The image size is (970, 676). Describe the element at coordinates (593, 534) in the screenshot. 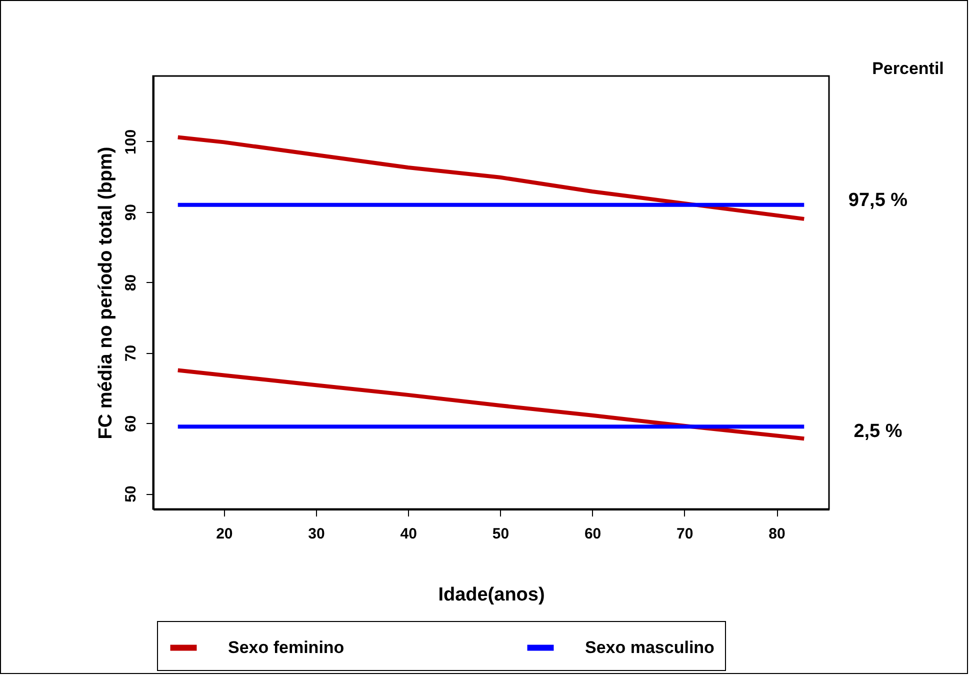

I see `x-tick-label: 60` at that location.